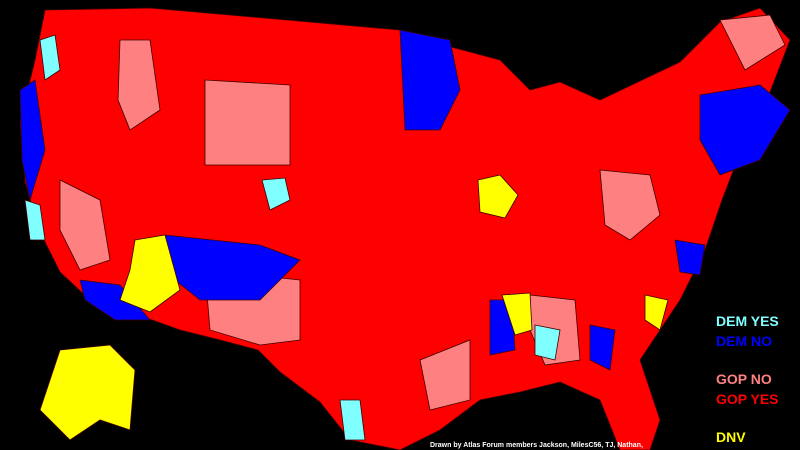 This screenshot has width=800, height=450. Describe the element at coordinates (747, 399) in the screenshot. I see `legend-label: GOP YES` at that location.